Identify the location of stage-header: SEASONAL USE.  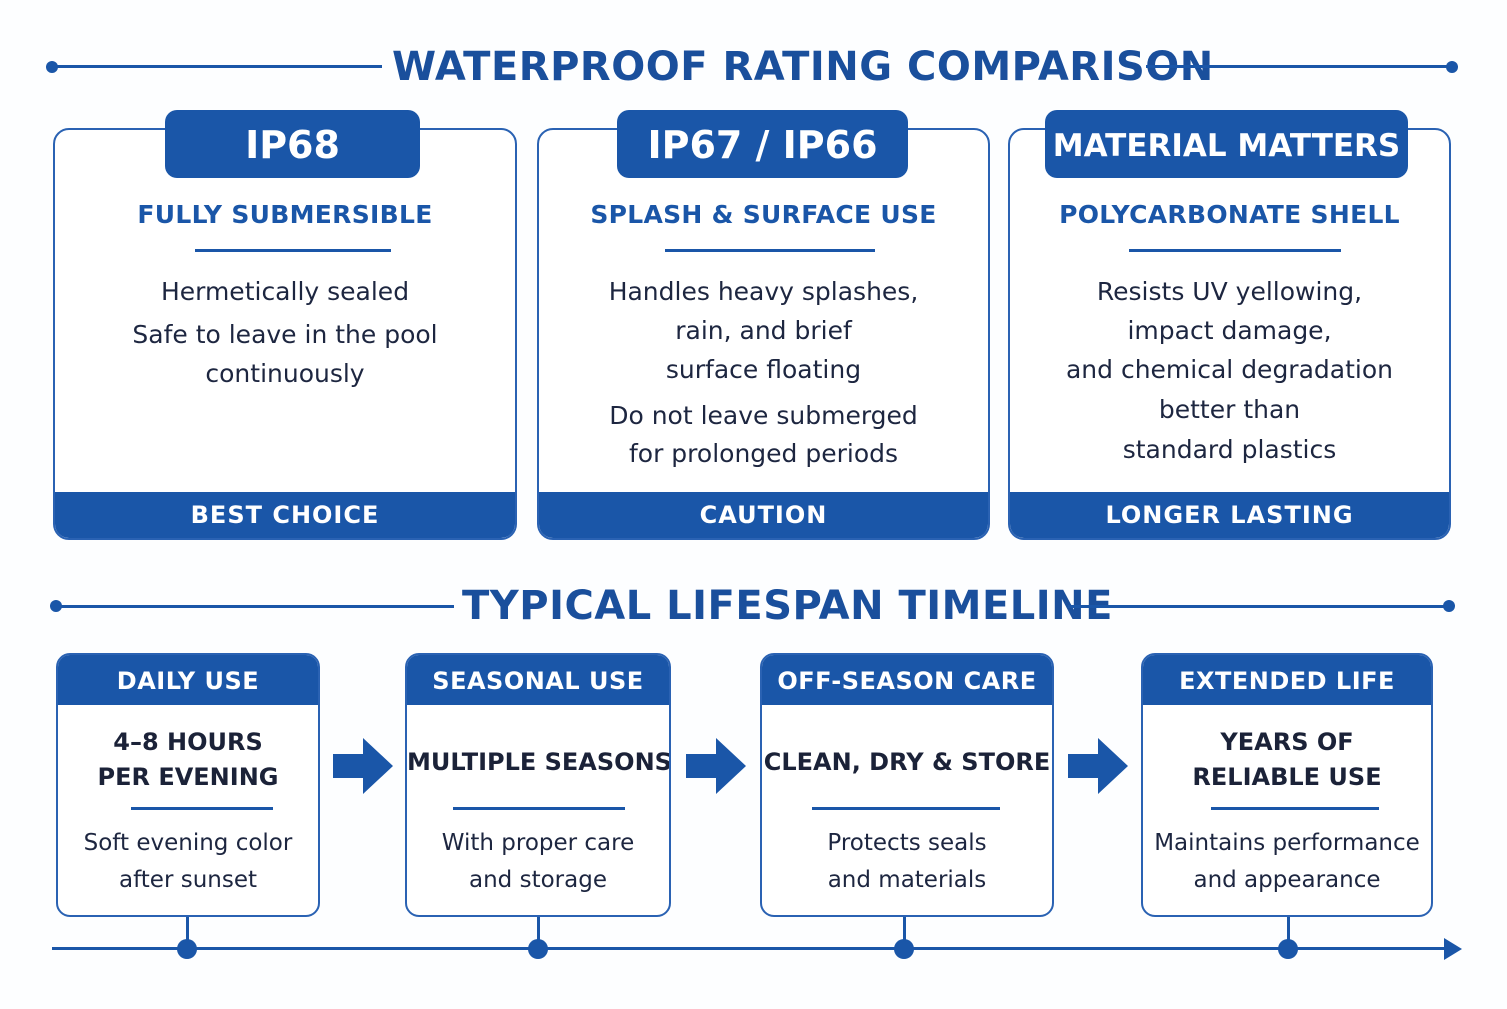
(538, 680).